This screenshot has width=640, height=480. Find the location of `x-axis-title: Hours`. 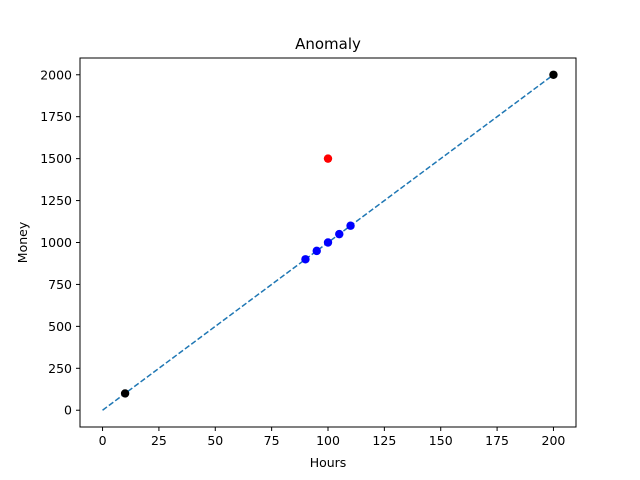

x-axis-title: Hours is located at coordinates (328, 462).